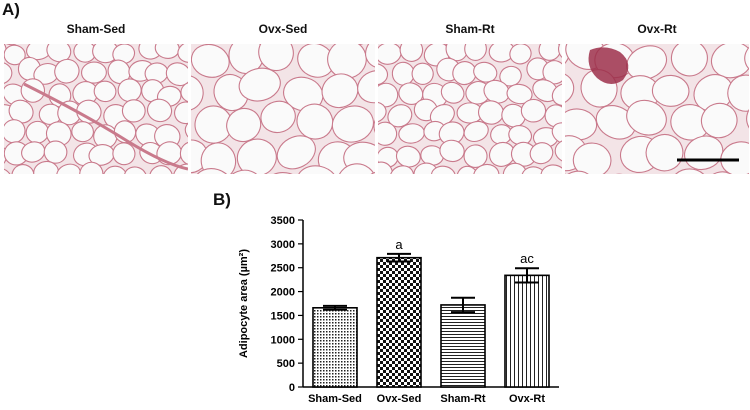  I want to click on micrograph-sham-rt, so click(470, 109).